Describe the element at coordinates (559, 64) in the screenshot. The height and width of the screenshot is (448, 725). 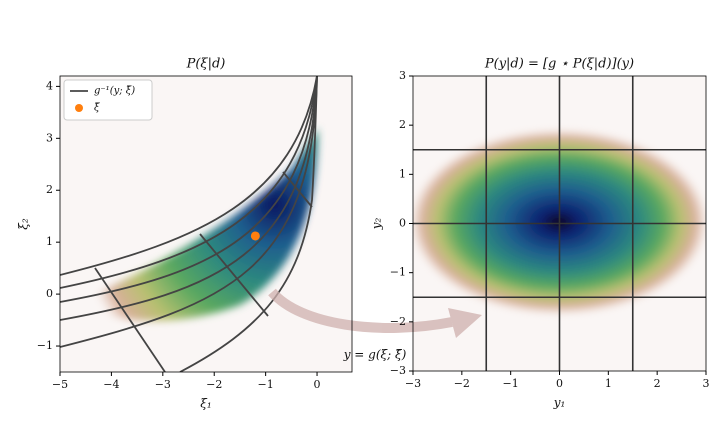
I see `chart-title: P(y|d) = [g ⋆ P(ξ|d)](y)` at that location.